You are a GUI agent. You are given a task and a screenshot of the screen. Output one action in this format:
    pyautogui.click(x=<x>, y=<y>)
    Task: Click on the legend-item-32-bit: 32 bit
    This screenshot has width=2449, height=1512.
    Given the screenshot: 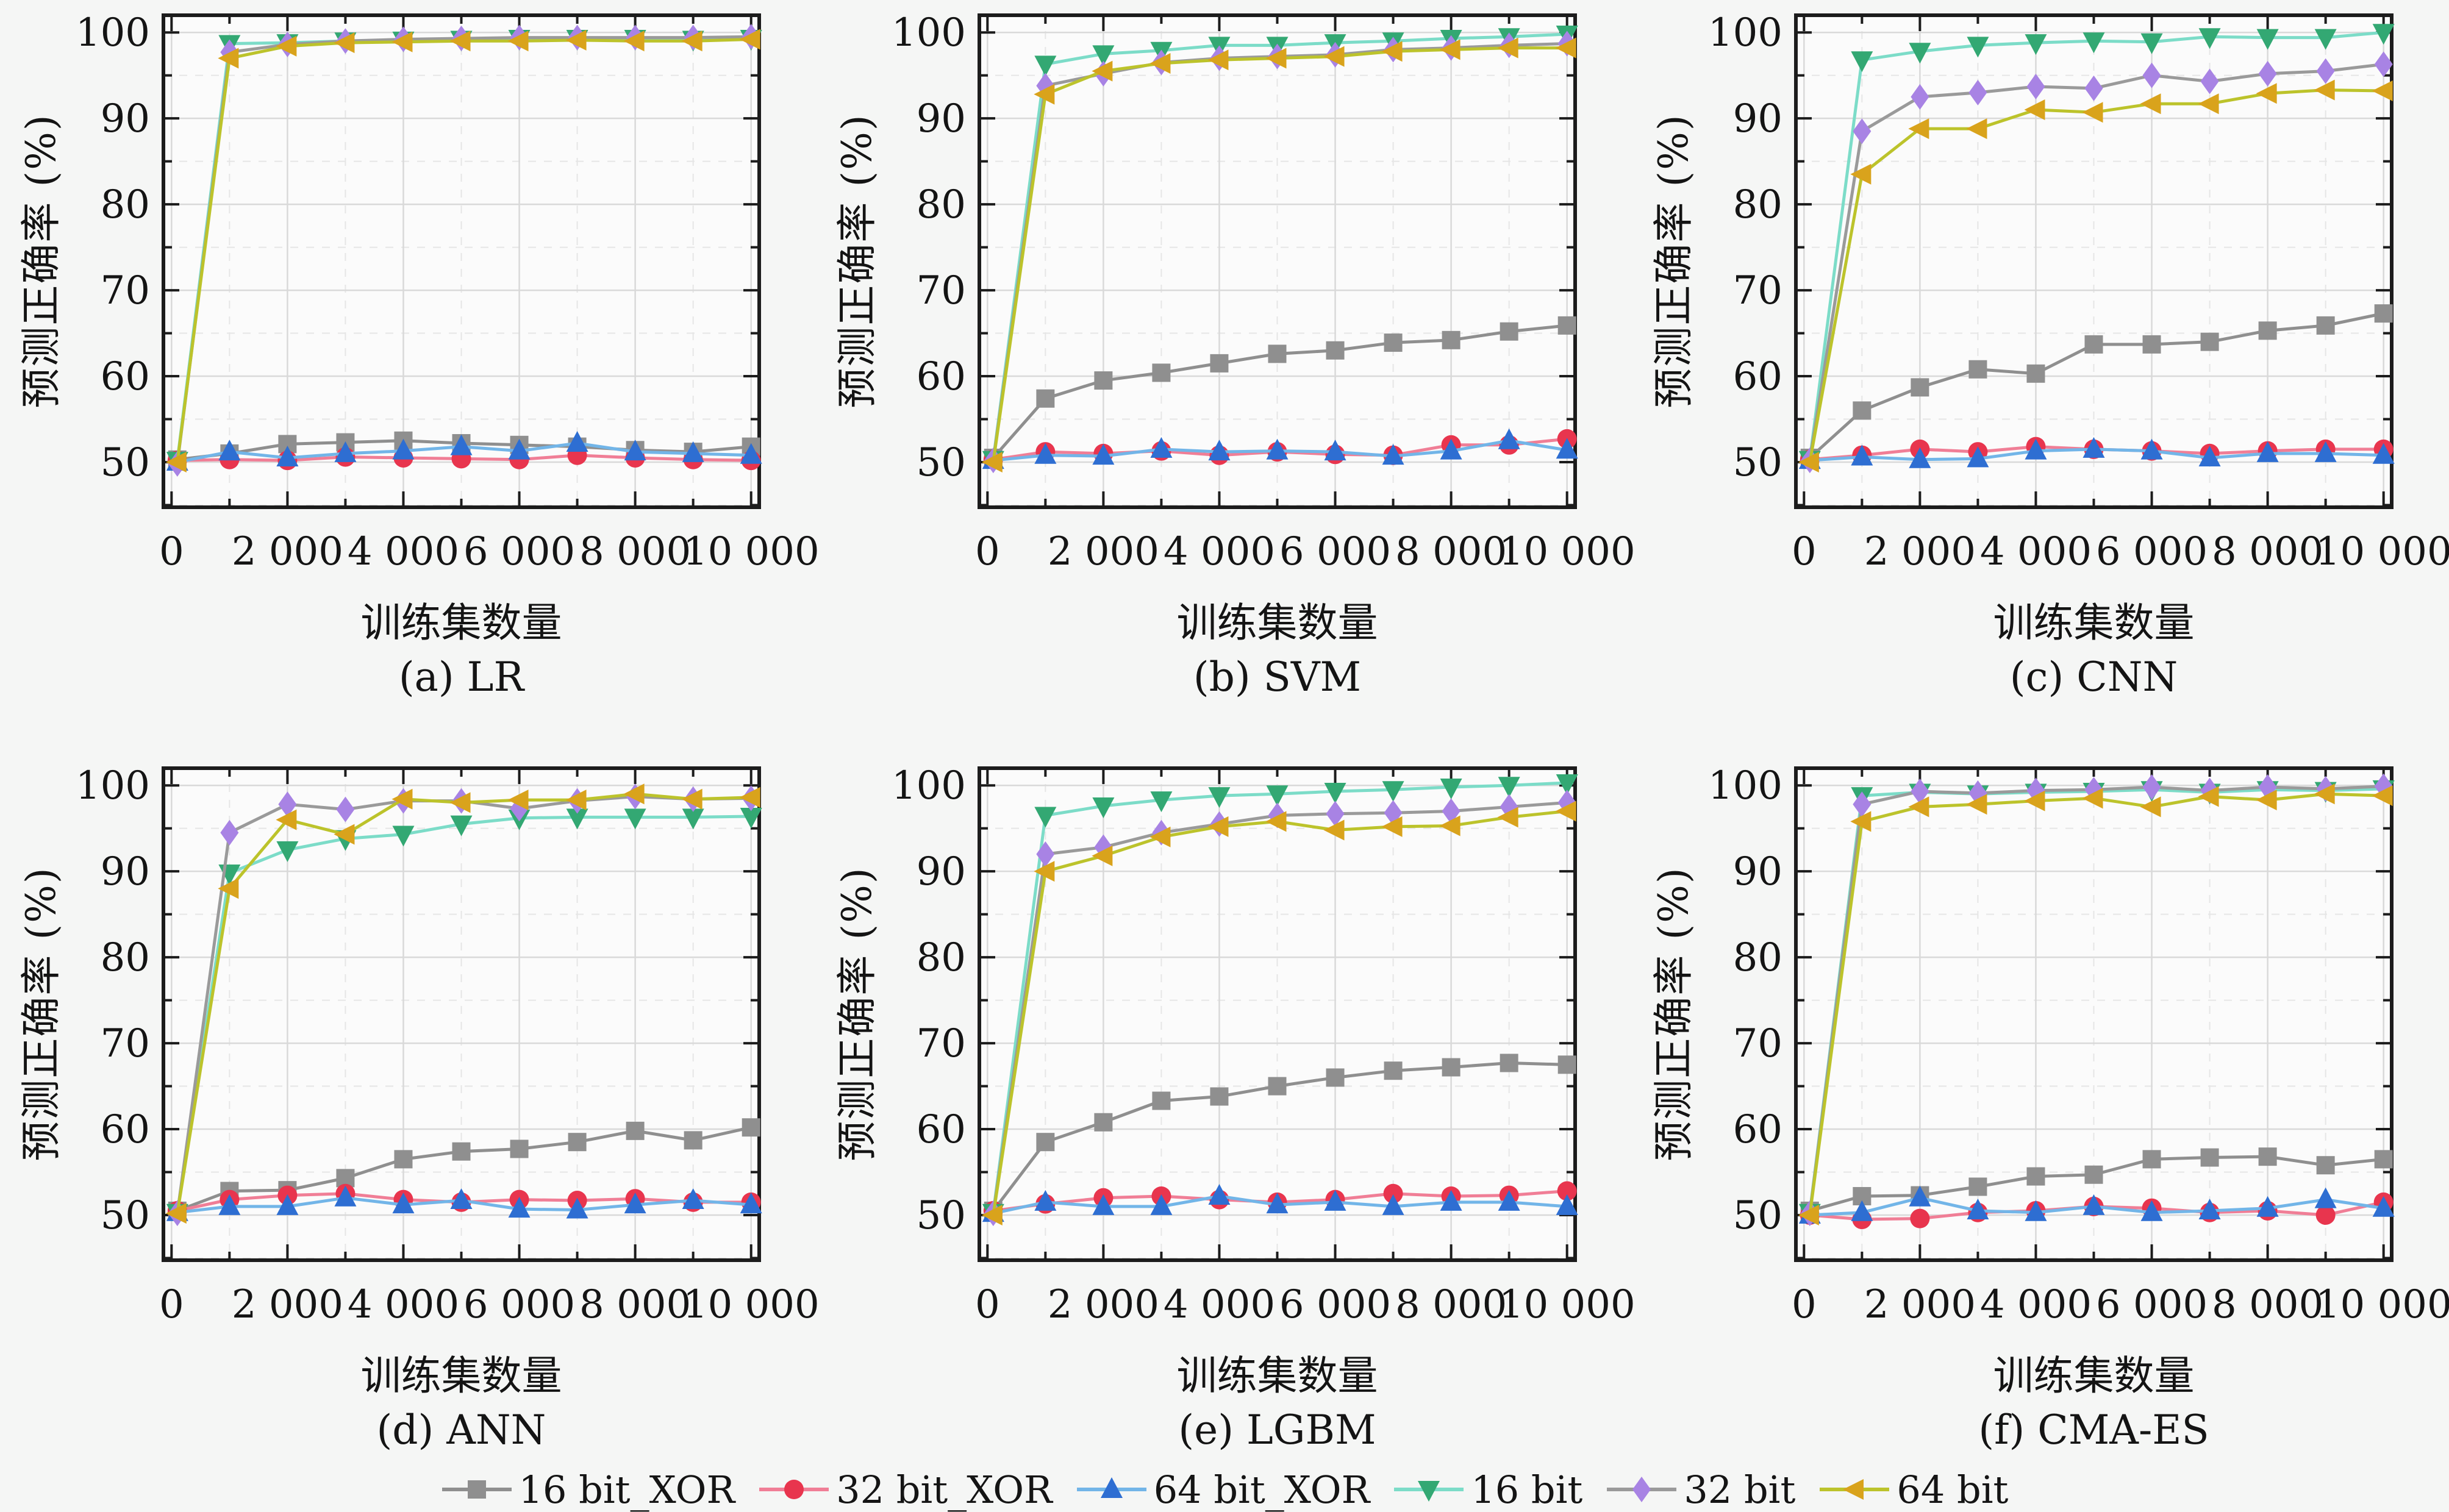 What is the action you would take?
    pyautogui.click(x=1700, y=1489)
    